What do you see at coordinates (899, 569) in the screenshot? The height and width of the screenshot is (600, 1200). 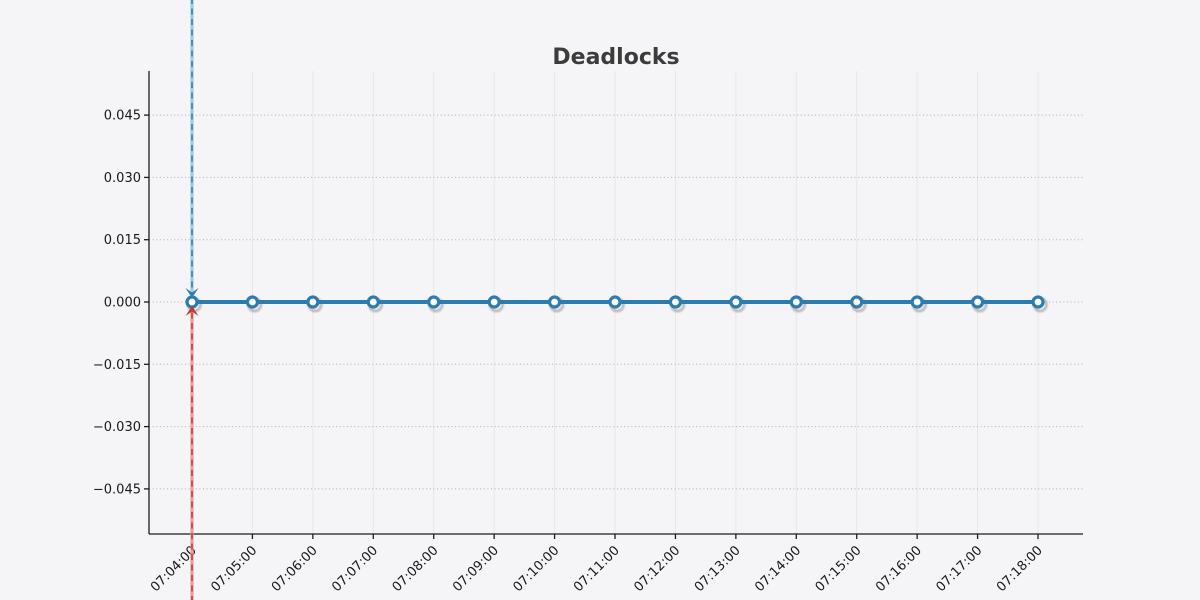 I see `x-tick-label: 07:16:00` at bounding box center [899, 569].